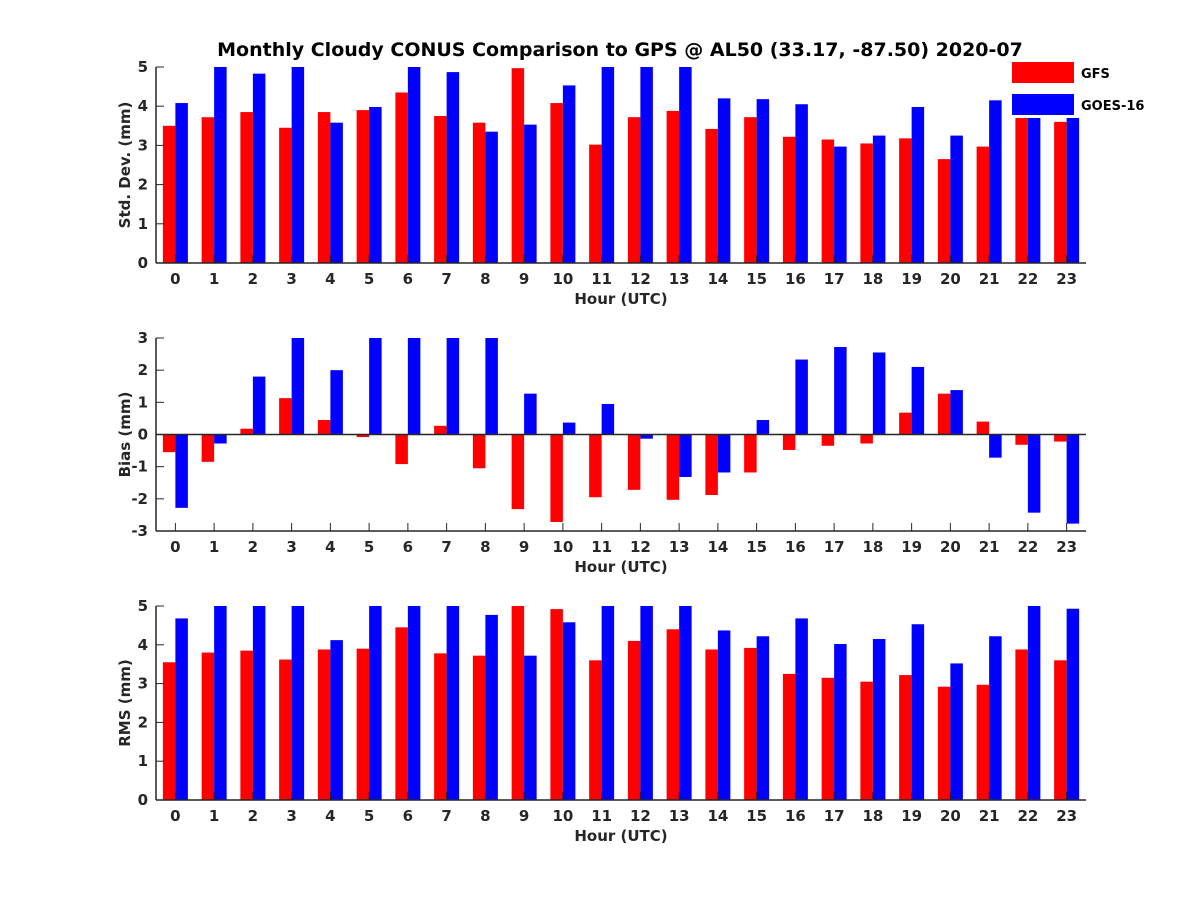  Describe the element at coordinates (408, 547) in the screenshot. I see `x-tick-label: 6` at that location.